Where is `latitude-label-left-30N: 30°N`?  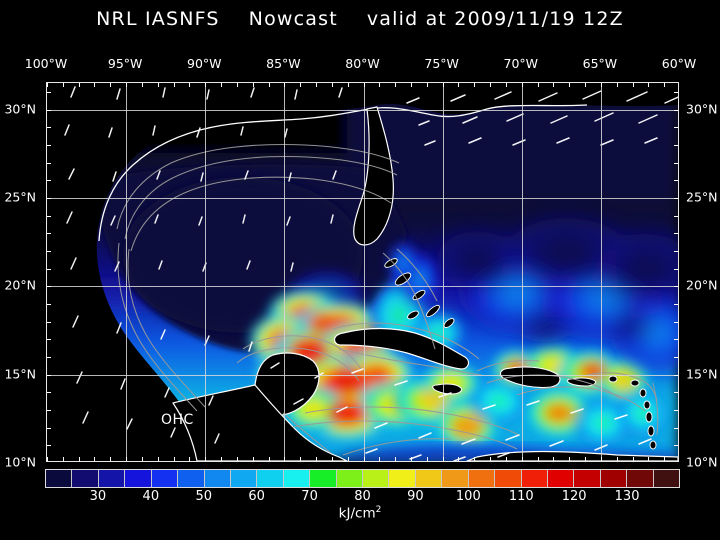
latitude-label-left-30N: 30°N is located at coordinates (20, 108).